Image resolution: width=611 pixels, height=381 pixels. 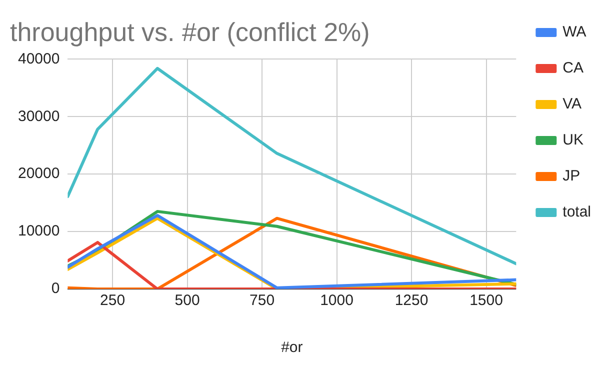 What do you see at coordinates (572, 104) in the screenshot?
I see `legend-label: VA` at bounding box center [572, 104].